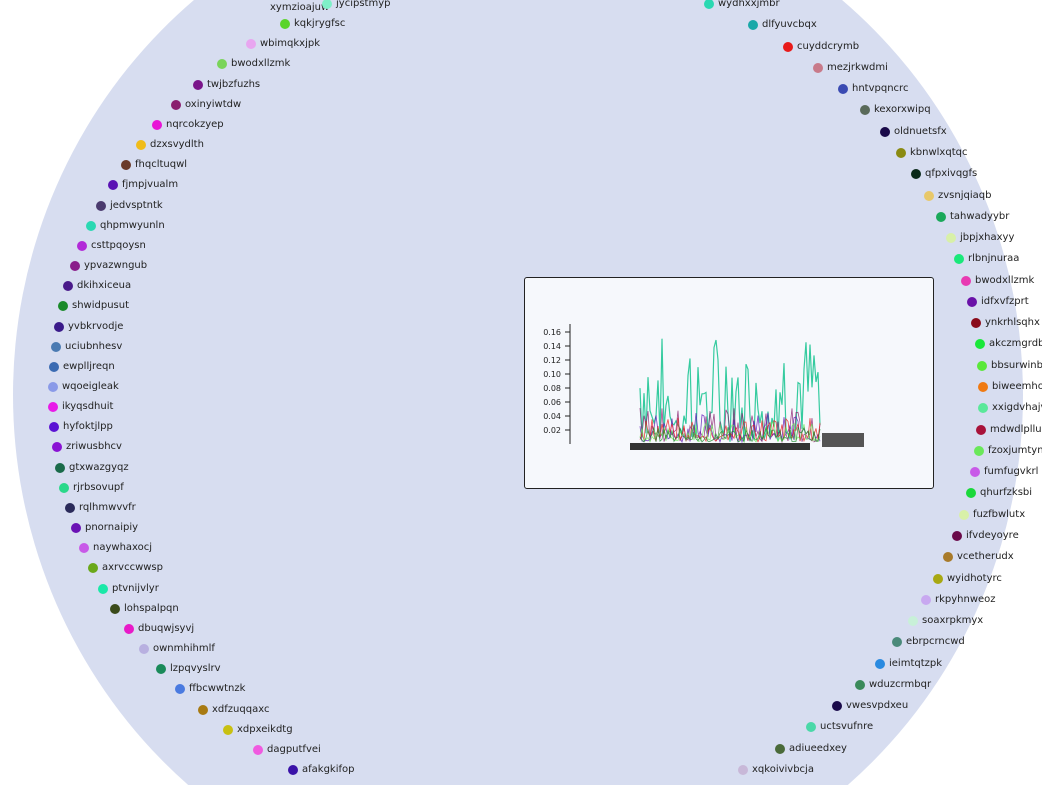  What do you see at coordinates (320, 23) in the screenshot?
I see `node-label: kqkjrygfsc` at bounding box center [320, 23].